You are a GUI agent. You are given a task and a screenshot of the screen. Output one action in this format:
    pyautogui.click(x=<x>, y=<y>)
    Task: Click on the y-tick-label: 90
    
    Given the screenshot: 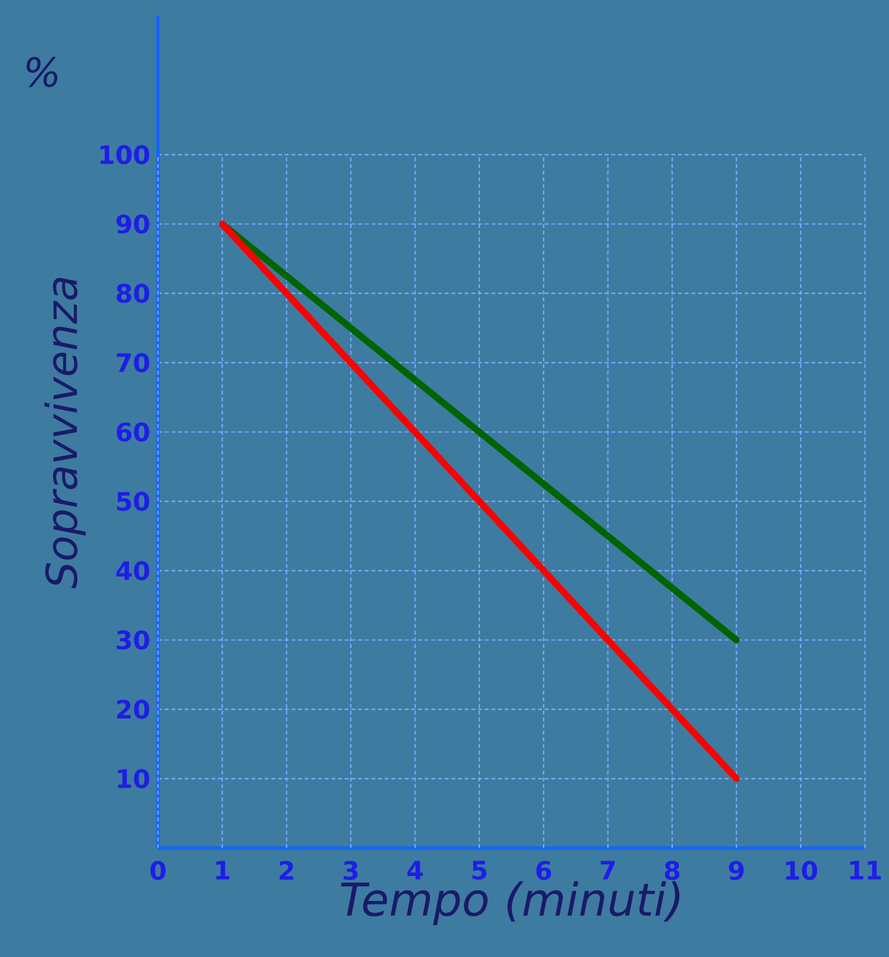 What is the action you would take?
    pyautogui.click(x=133, y=224)
    